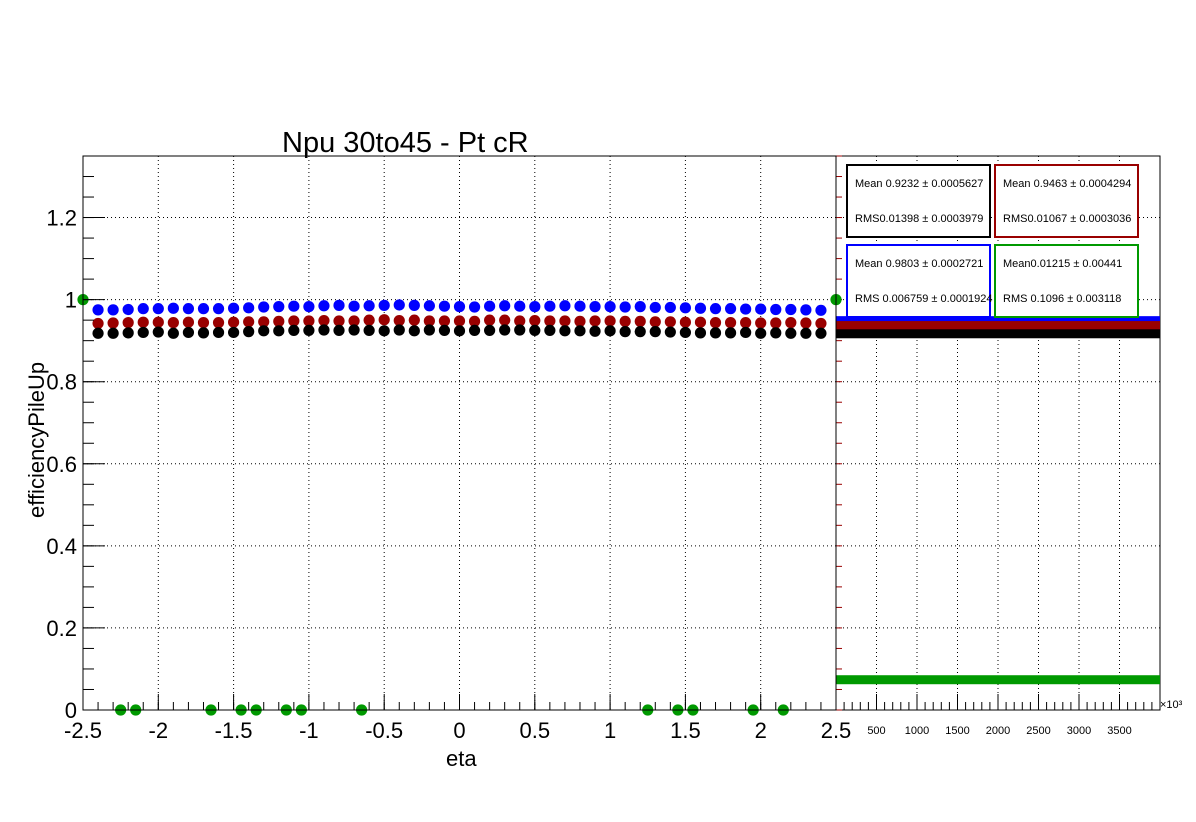 The image size is (1196, 822). I want to click on x-tick-label: 0.5, so click(535, 730).